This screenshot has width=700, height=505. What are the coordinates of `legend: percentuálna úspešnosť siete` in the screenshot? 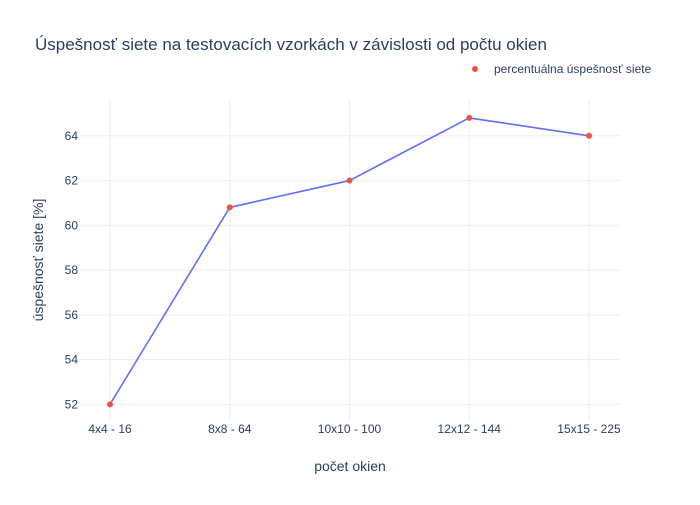 It's located at (562, 69).